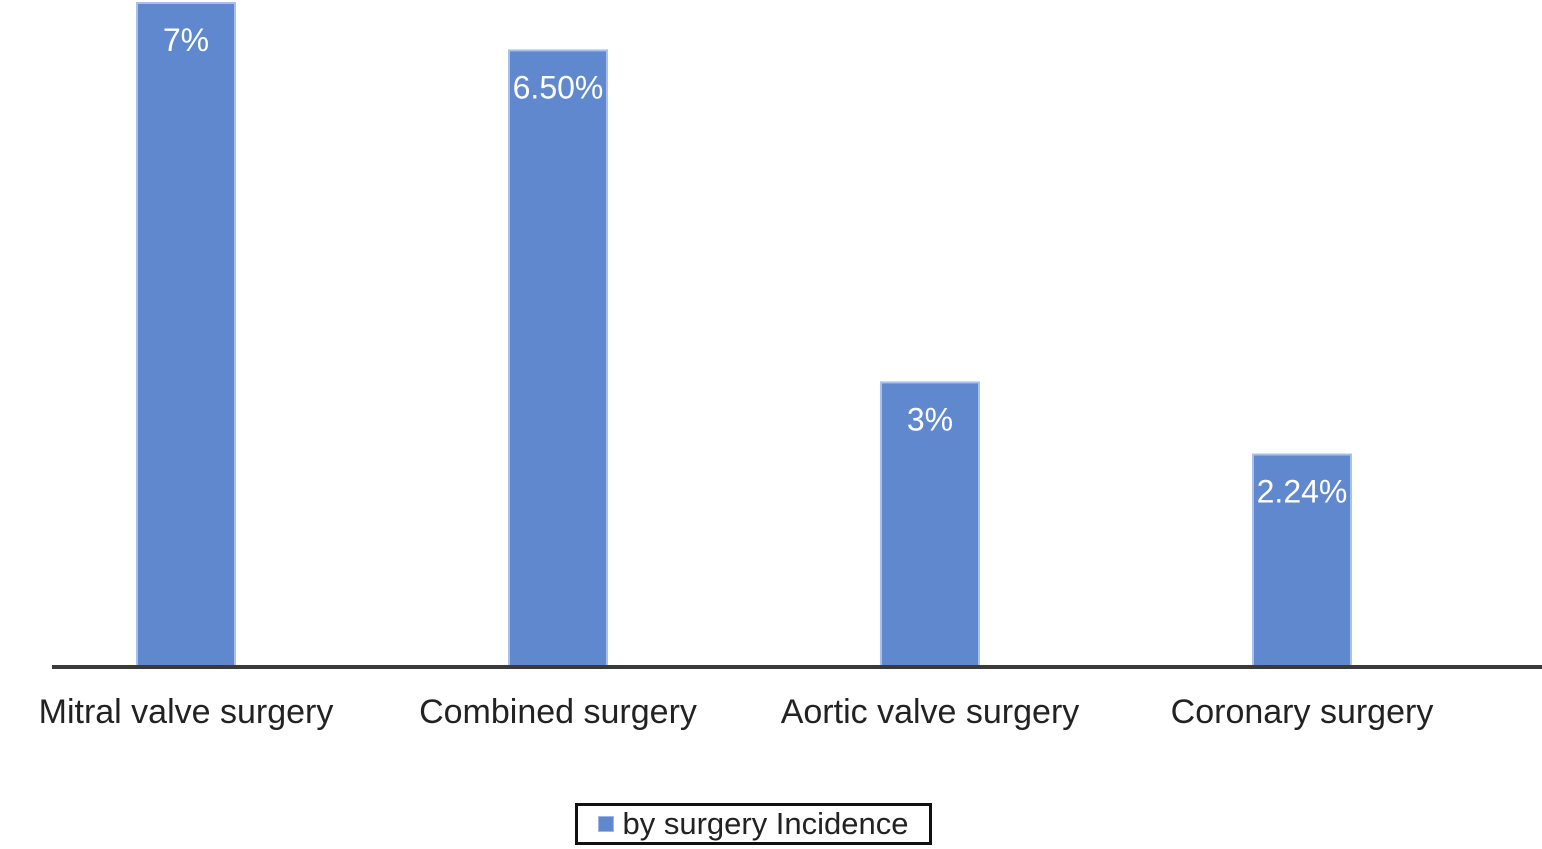  I want to click on x-tick-label-3: Aortic valve surgery, so click(930, 712).